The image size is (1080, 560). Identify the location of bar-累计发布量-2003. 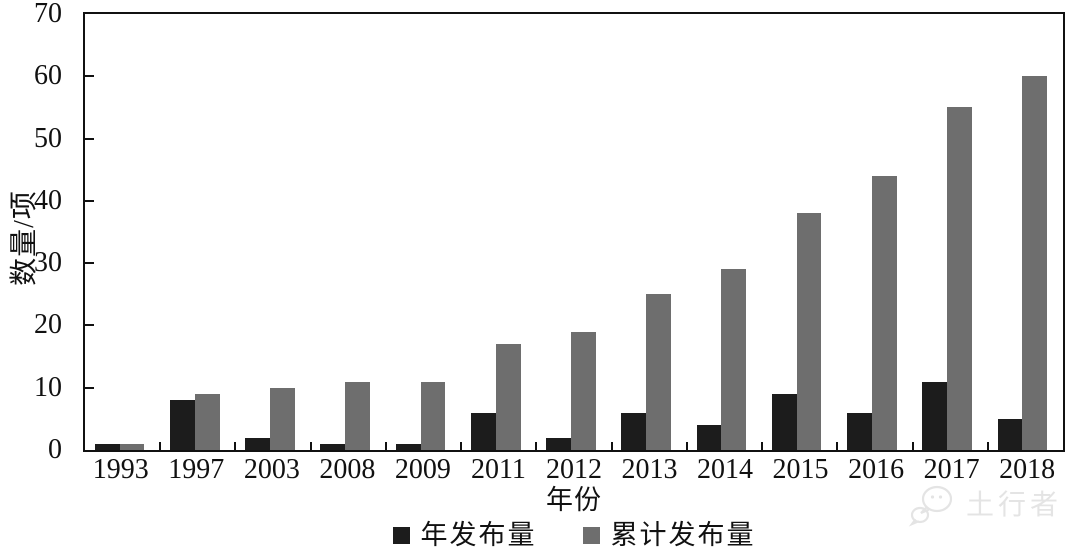
(282, 418).